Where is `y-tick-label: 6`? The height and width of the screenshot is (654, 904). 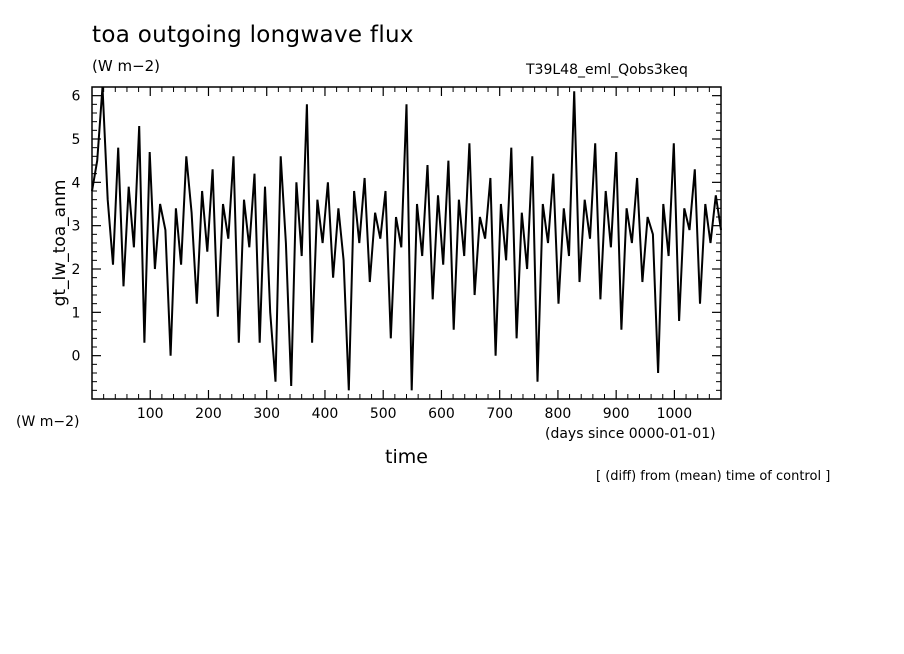
y-tick-label: 6 is located at coordinates (76, 97).